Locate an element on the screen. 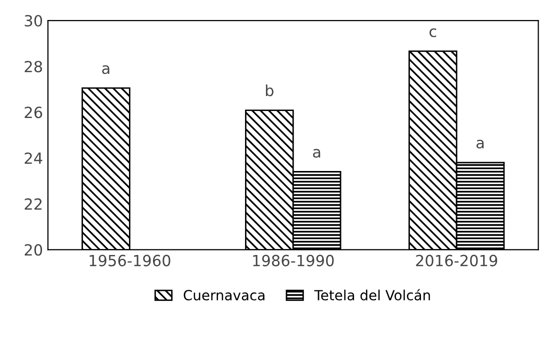 The width and height of the screenshot is (551, 342). y-tick-label: 30 is located at coordinates (33, 20).